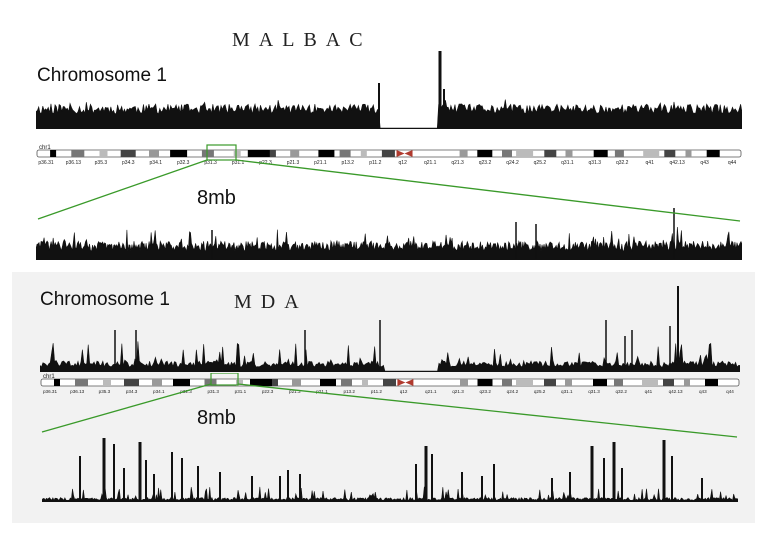  I want to click on ideogram-band-label: p22.3, so click(268, 391).